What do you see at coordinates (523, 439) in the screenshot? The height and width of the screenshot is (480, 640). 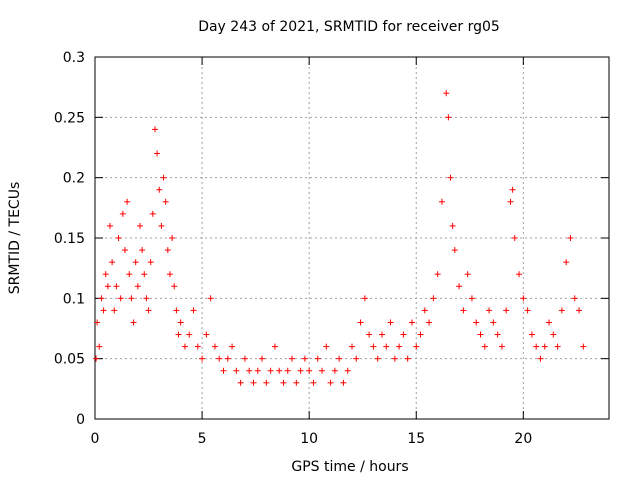 I see `x-tick-label: 20` at bounding box center [523, 439].